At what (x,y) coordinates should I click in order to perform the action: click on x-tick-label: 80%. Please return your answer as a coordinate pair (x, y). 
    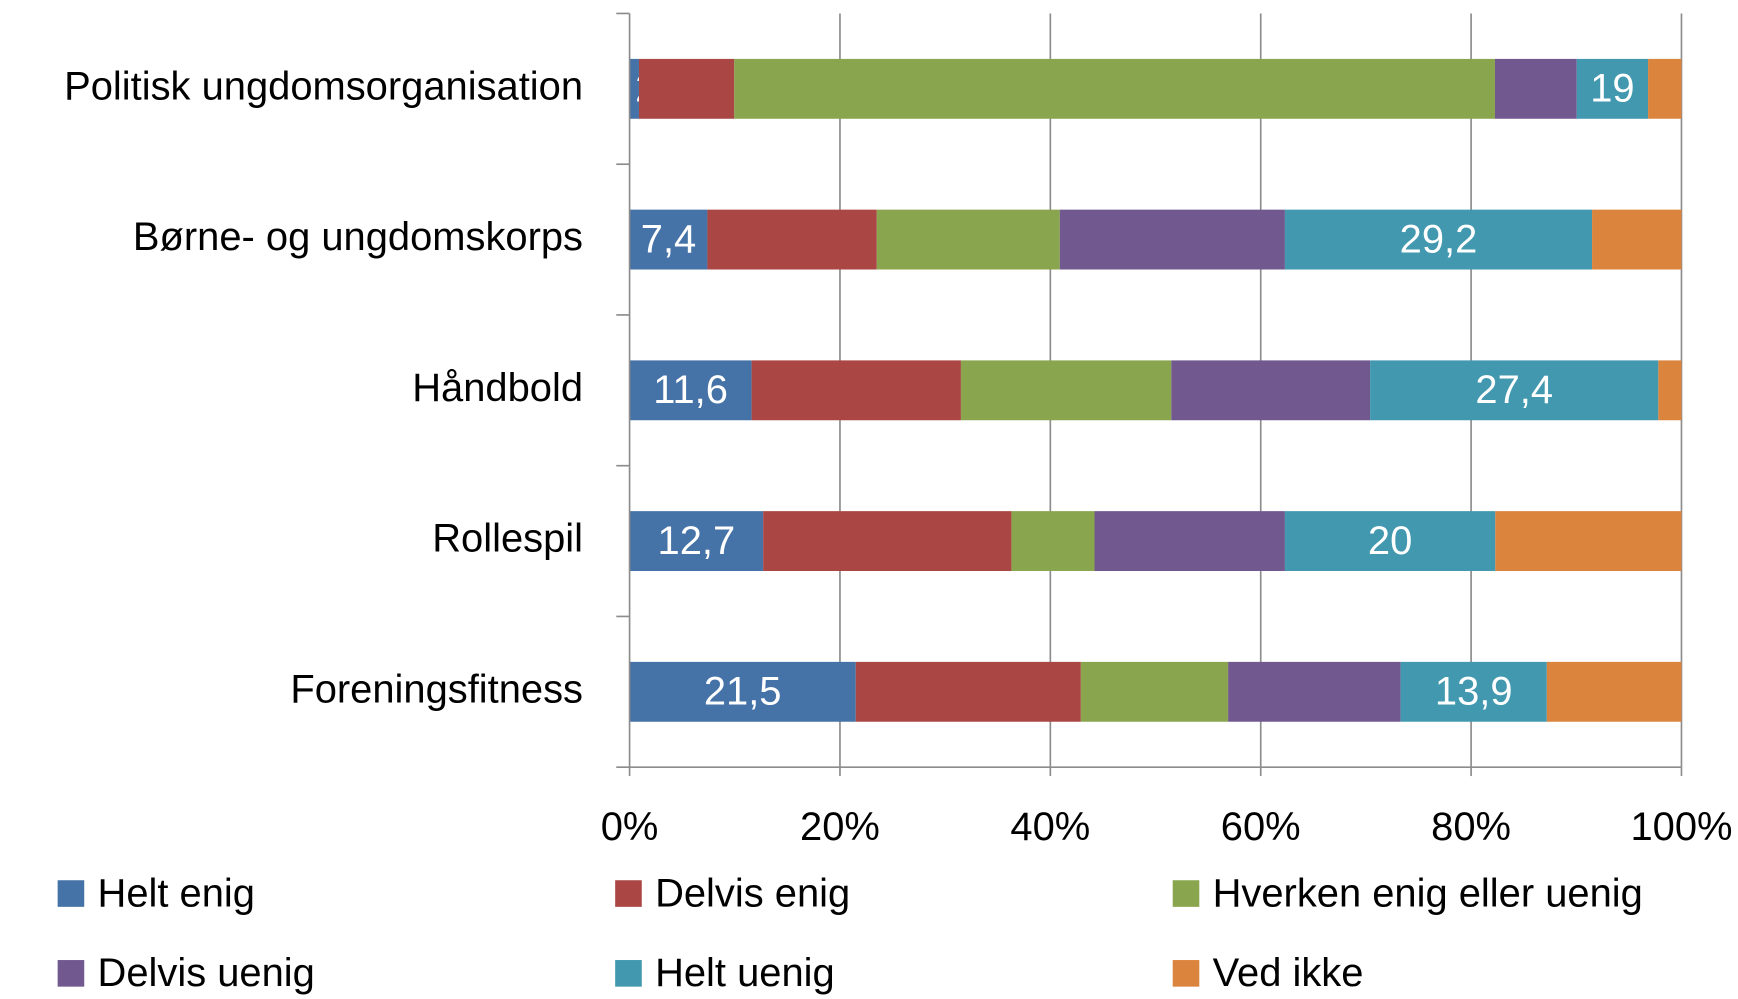
    Looking at the image, I should click on (1471, 827).